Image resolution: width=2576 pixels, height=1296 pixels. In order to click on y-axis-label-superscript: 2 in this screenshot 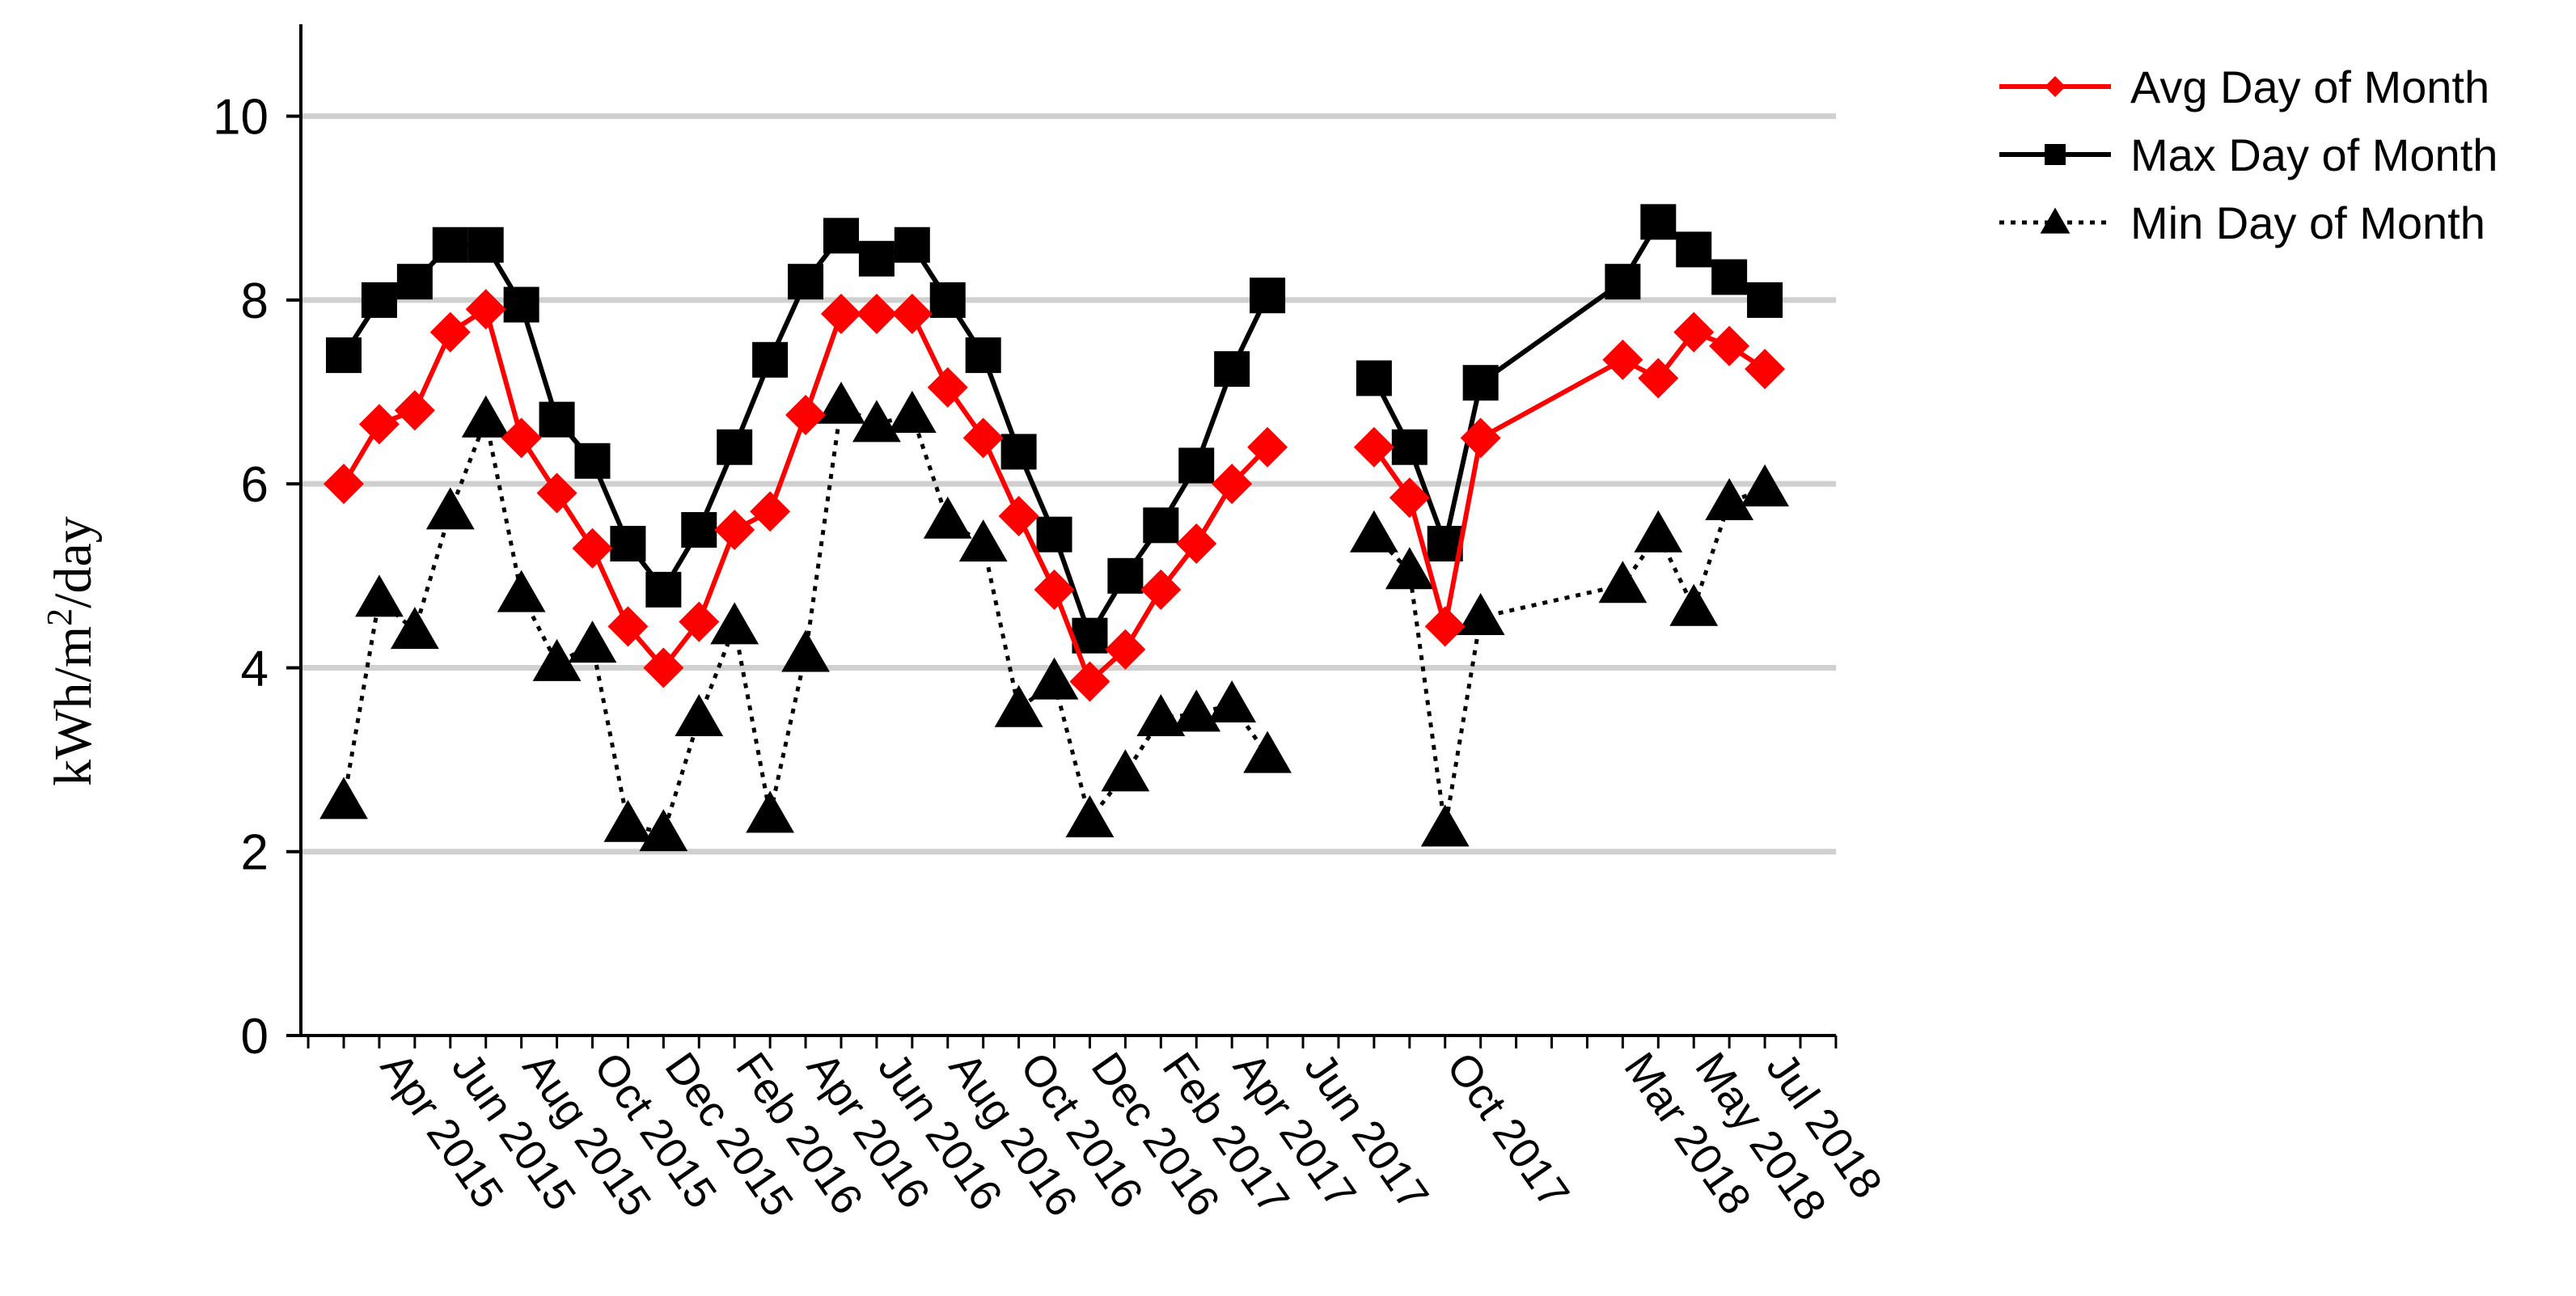, I will do `click(60, 617)`.